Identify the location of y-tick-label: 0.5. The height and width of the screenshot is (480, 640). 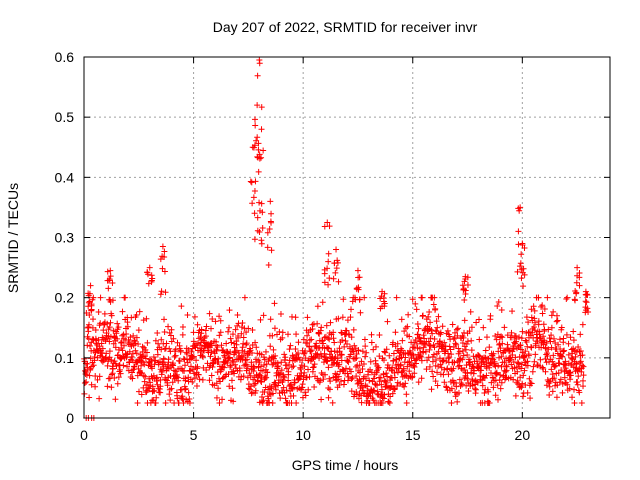
(65, 117).